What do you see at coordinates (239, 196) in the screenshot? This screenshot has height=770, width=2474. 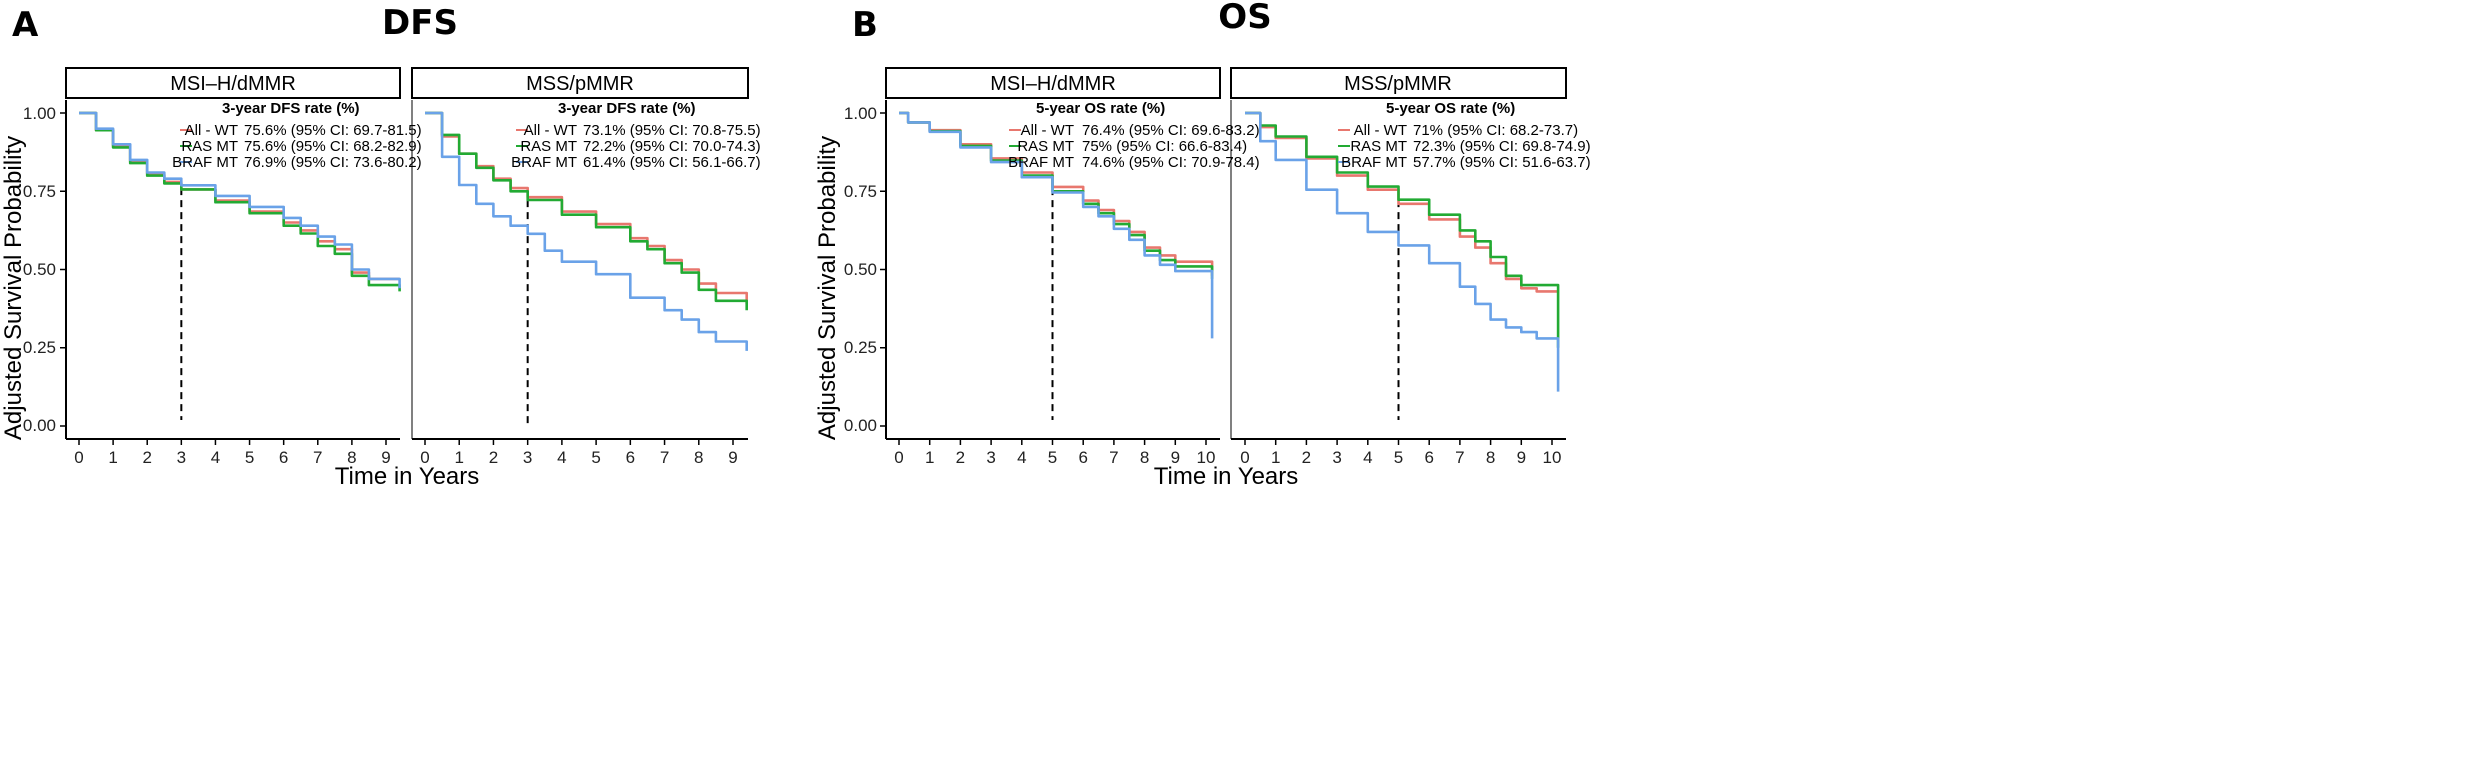 I see `survival-curve-all-wt` at bounding box center [239, 196].